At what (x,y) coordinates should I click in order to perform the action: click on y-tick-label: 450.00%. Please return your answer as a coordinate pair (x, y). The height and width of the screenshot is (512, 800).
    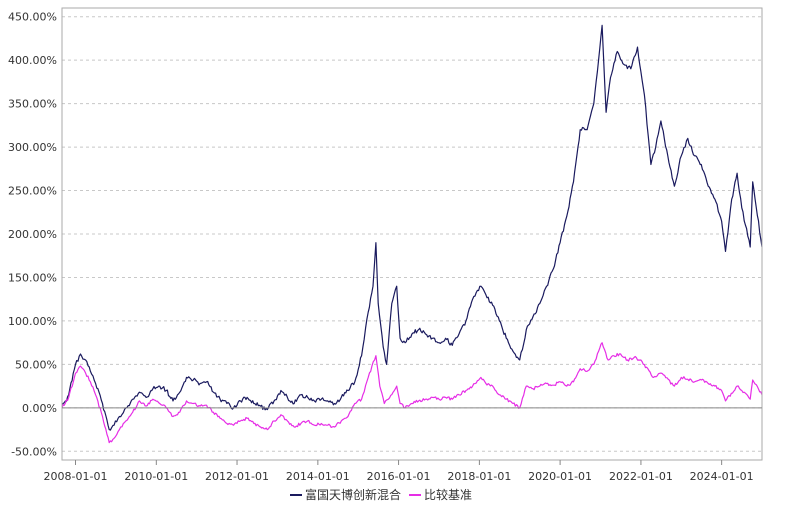
    Looking at the image, I should click on (32, 17).